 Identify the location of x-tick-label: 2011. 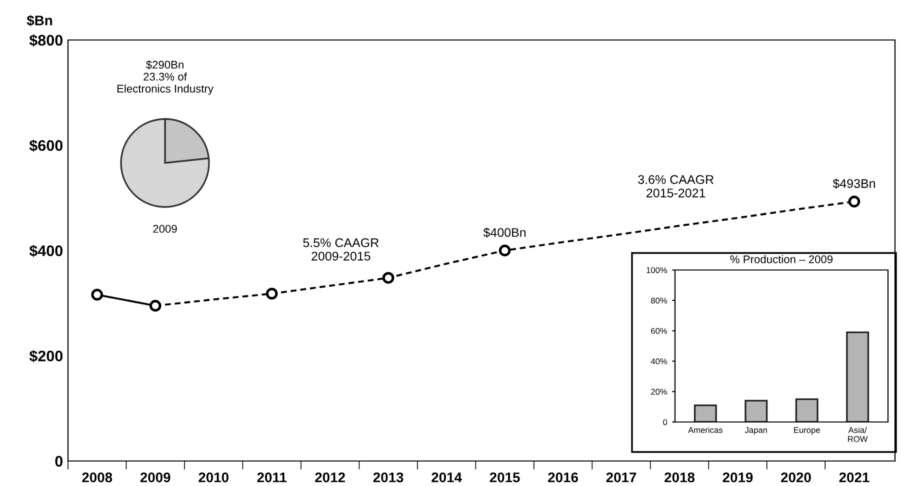
(272, 477).